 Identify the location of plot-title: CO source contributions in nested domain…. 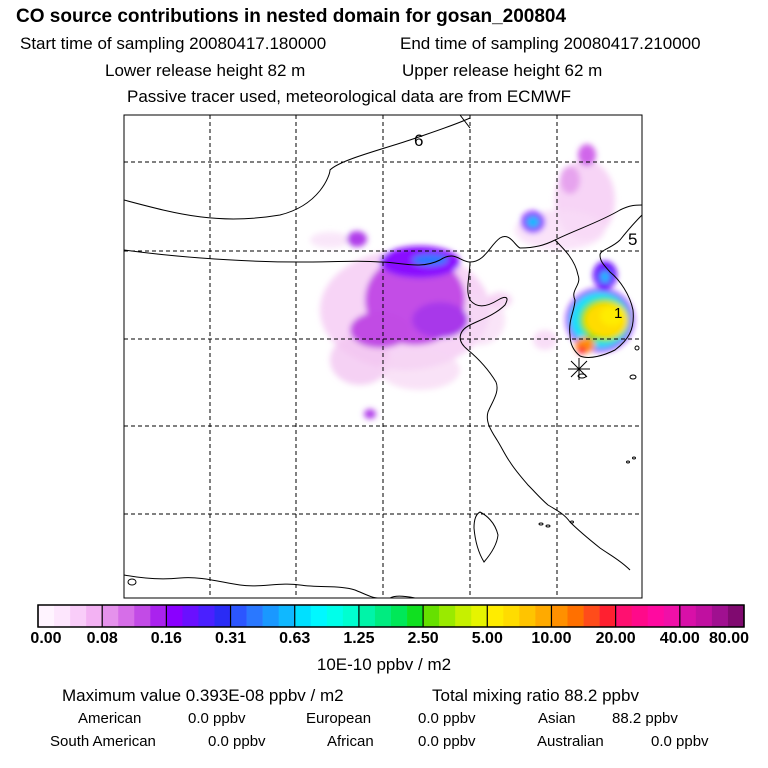
(291, 16).